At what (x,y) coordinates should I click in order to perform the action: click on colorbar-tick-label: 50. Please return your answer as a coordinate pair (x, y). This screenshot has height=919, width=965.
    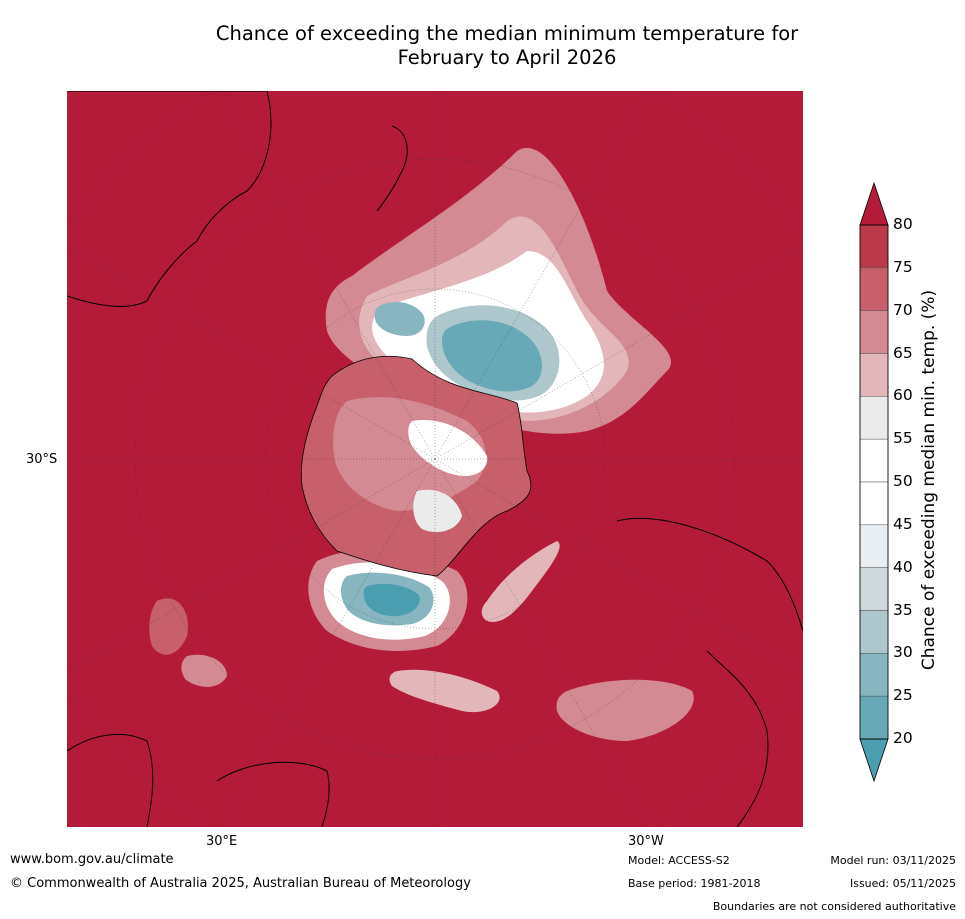
    Looking at the image, I should click on (903, 481).